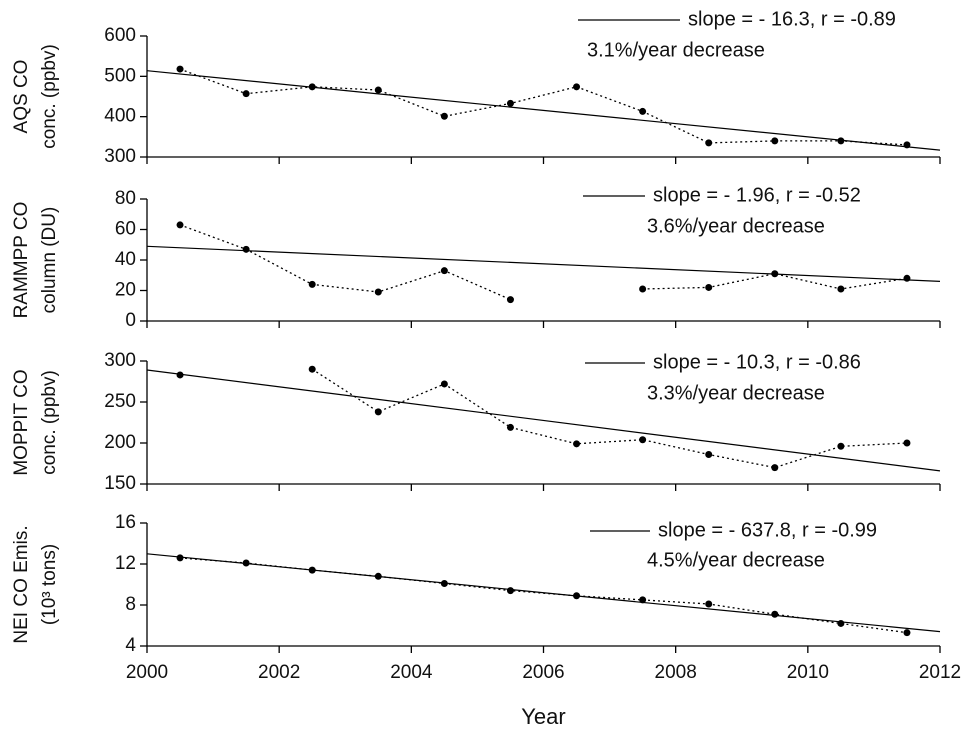 The width and height of the screenshot is (966, 729). Describe the element at coordinates (147, 672) in the screenshot. I see `x-tick-label: 2000` at that location.